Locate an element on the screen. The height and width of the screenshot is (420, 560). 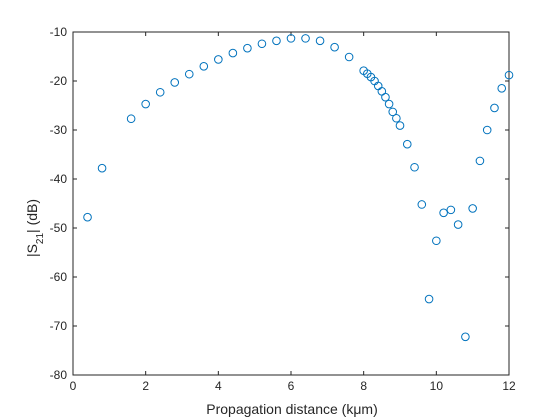
y-tick-label: -20 is located at coordinates (59, 81).